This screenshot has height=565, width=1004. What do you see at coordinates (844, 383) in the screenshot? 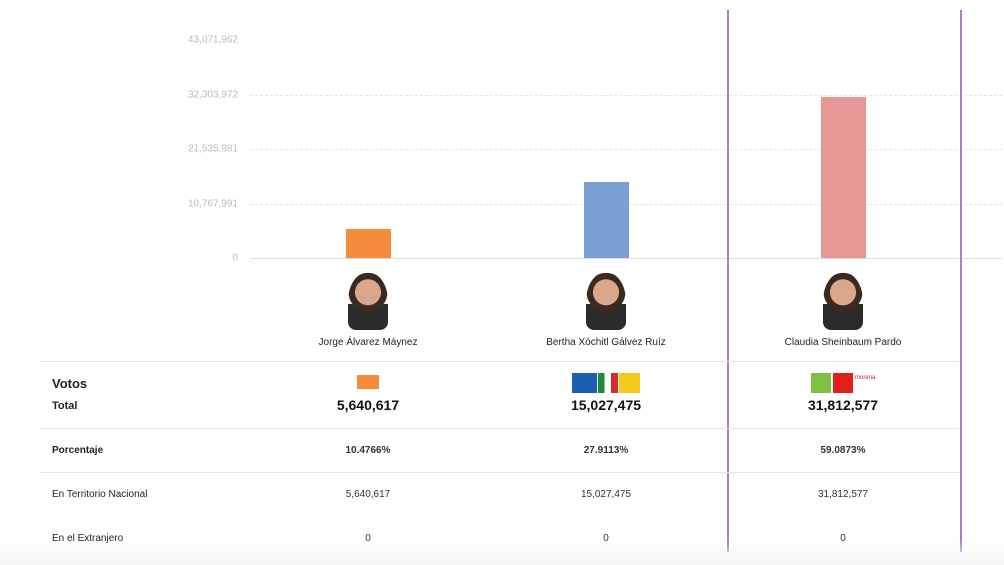
I see `pvem-pt-morena-logo-icon: morena` at bounding box center [844, 383].